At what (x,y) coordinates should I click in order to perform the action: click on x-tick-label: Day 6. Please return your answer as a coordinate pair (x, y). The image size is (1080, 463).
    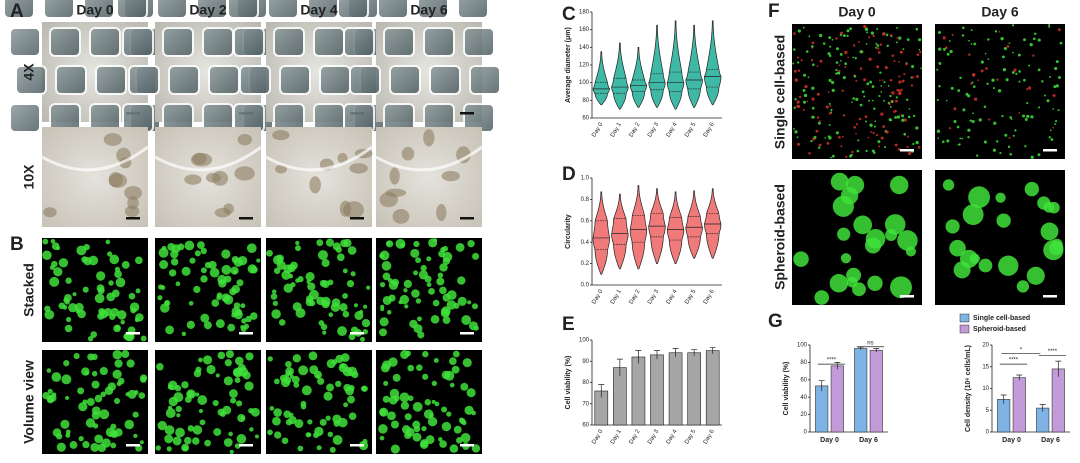
    Looking at the image, I should click on (1050, 440).